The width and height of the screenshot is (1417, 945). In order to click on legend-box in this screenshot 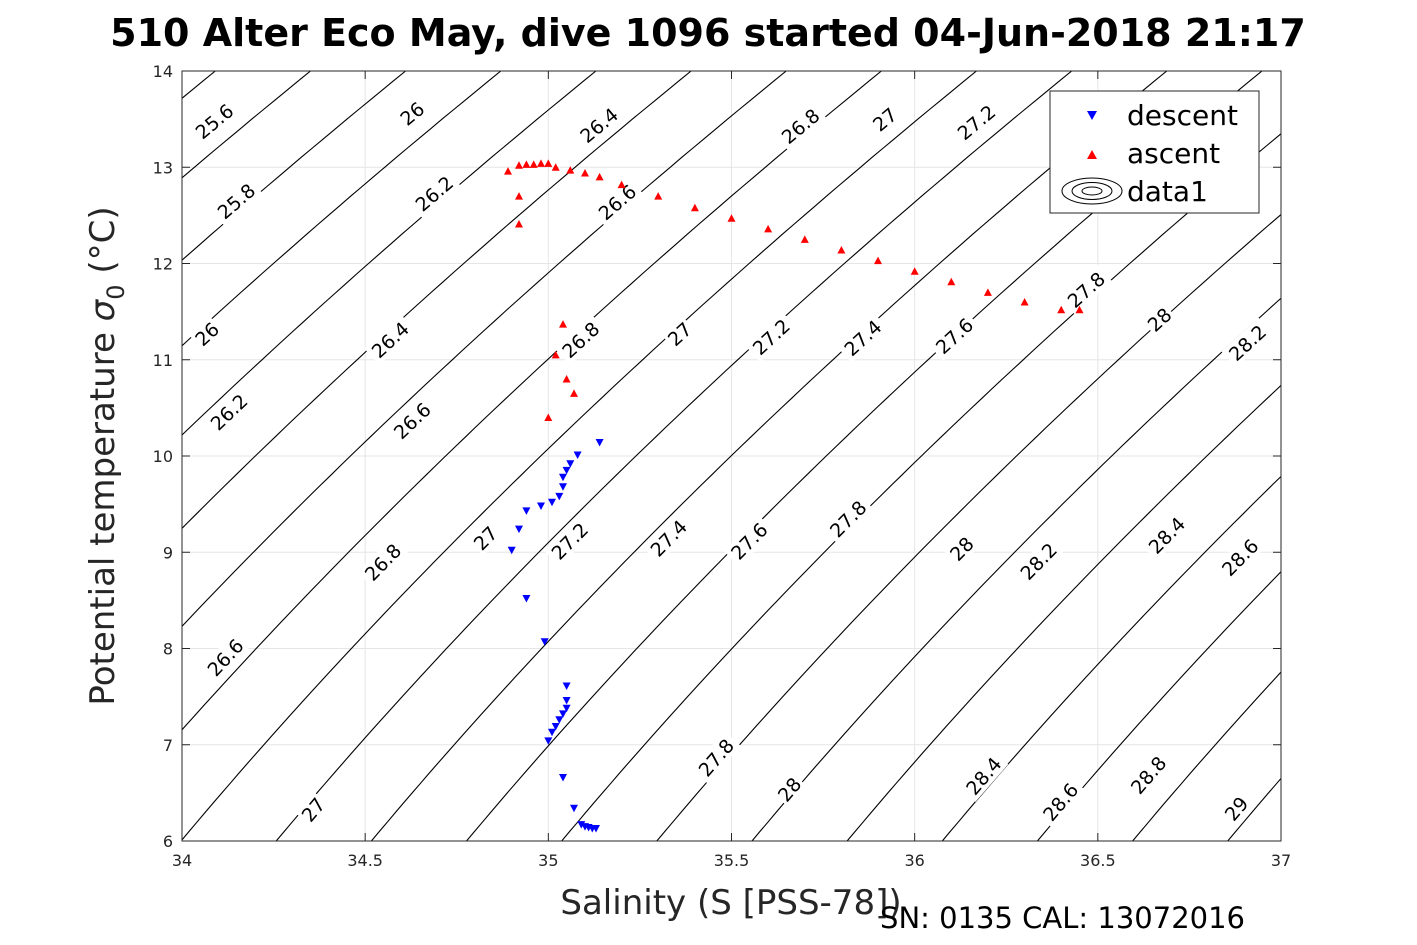, I will do `click(1154, 152)`.